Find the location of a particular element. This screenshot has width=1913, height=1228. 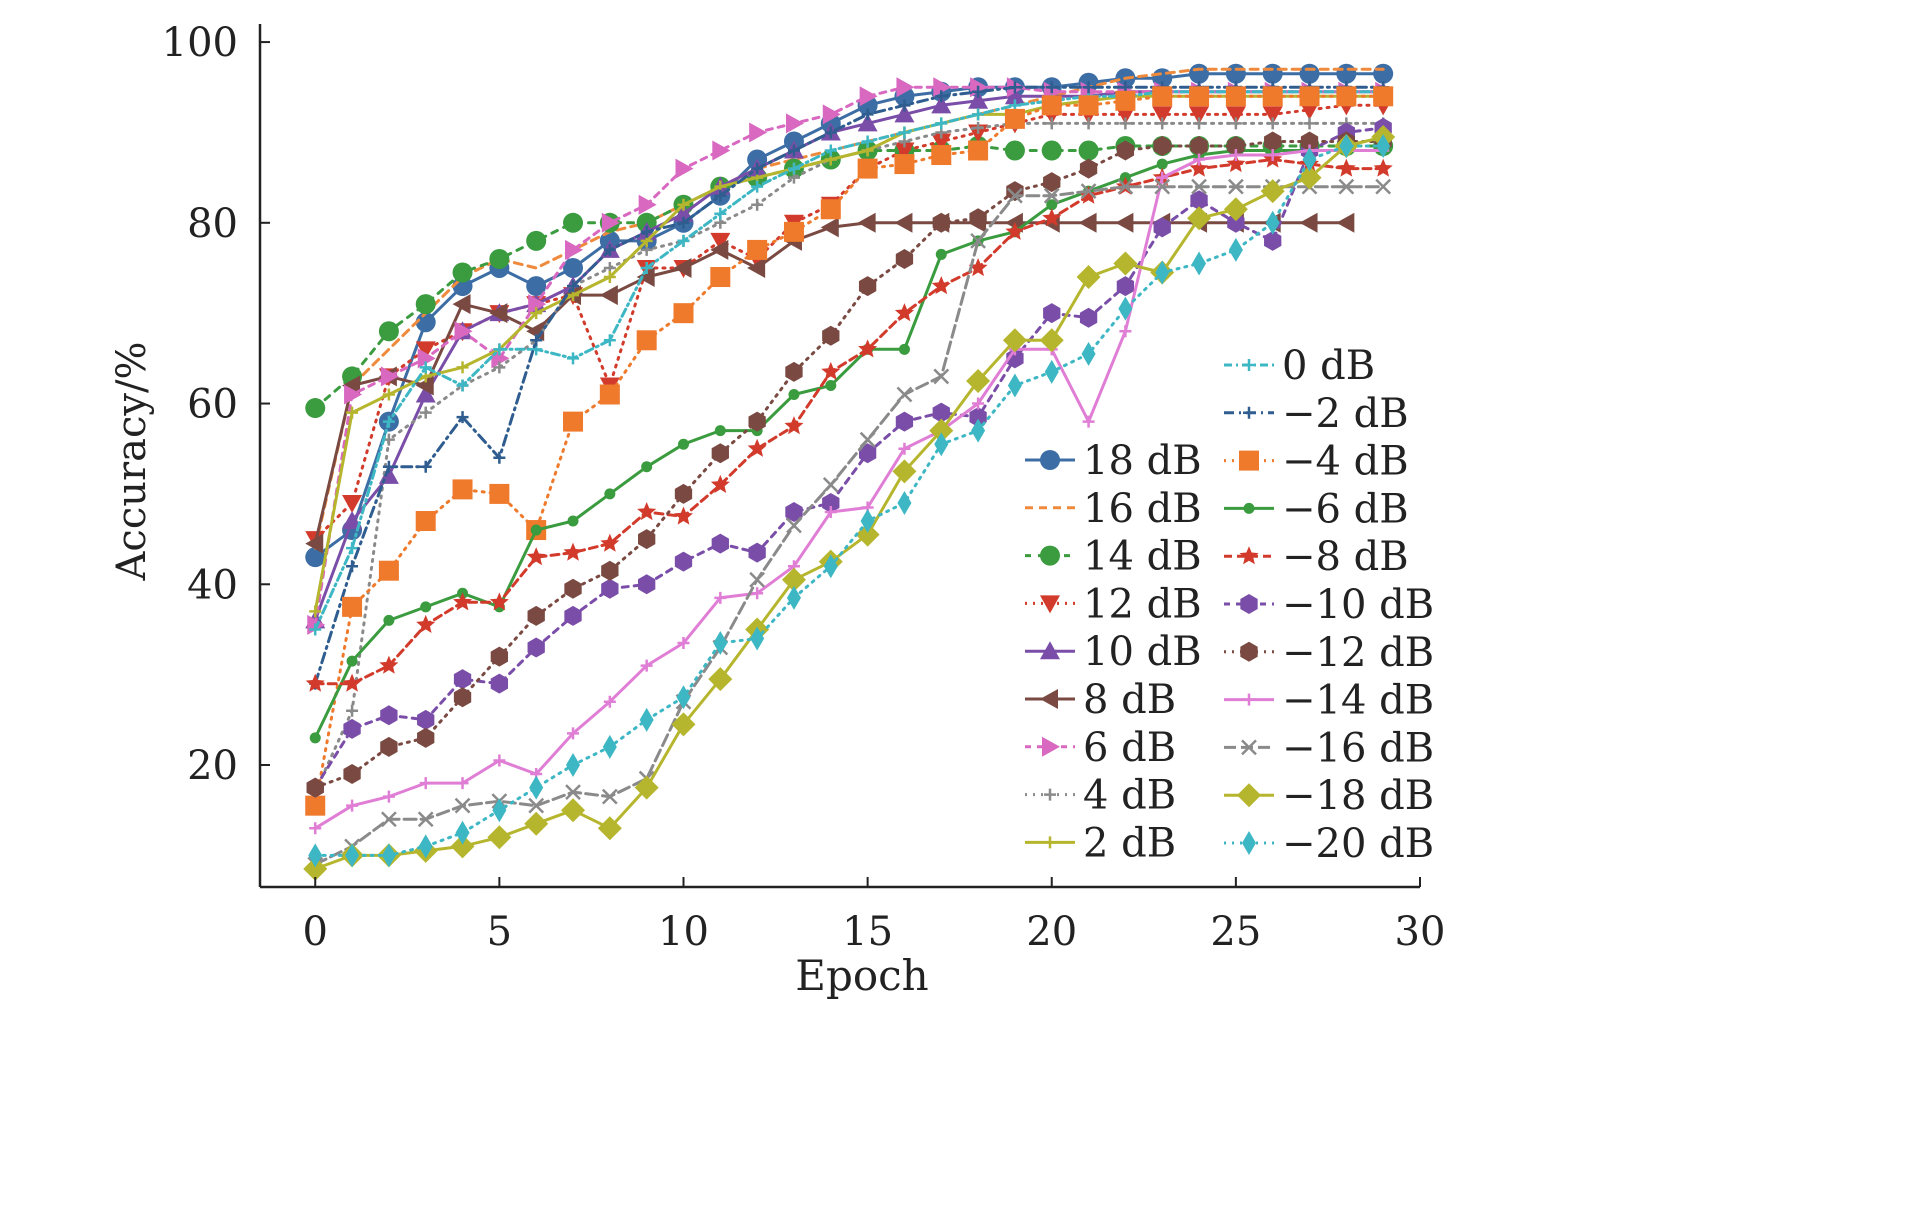

x-axis-label: Epoch is located at coordinates (861, 975).